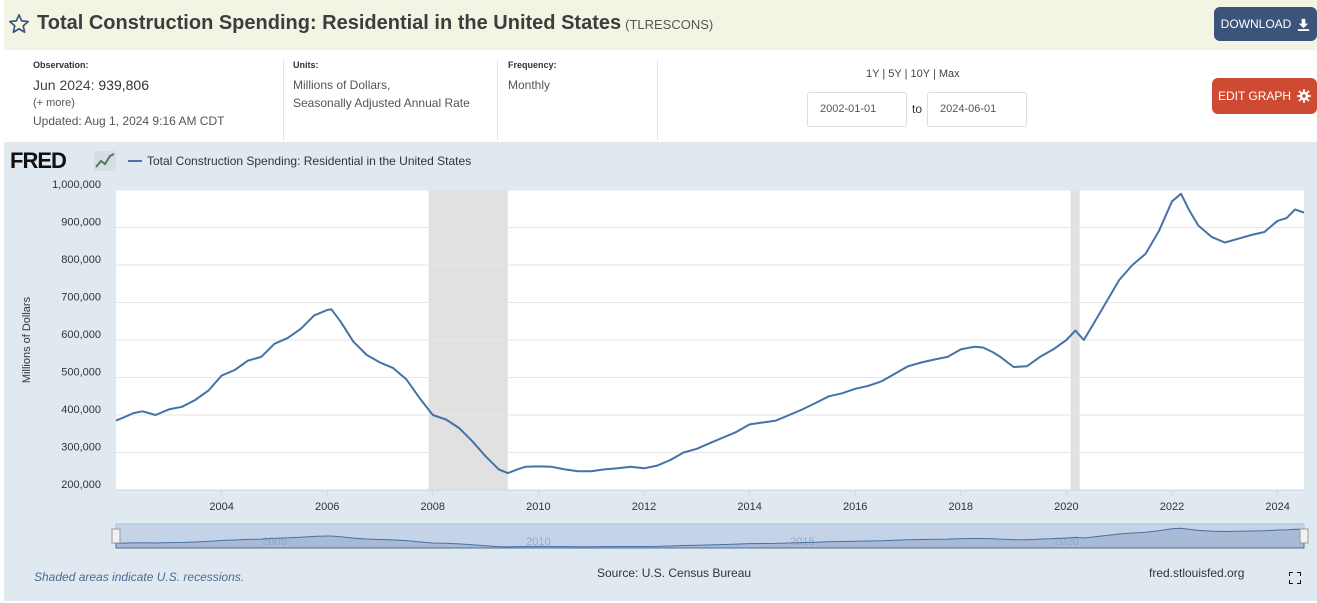 The width and height of the screenshot is (1317, 603). I want to click on more-link: (+ more), so click(54, 103).